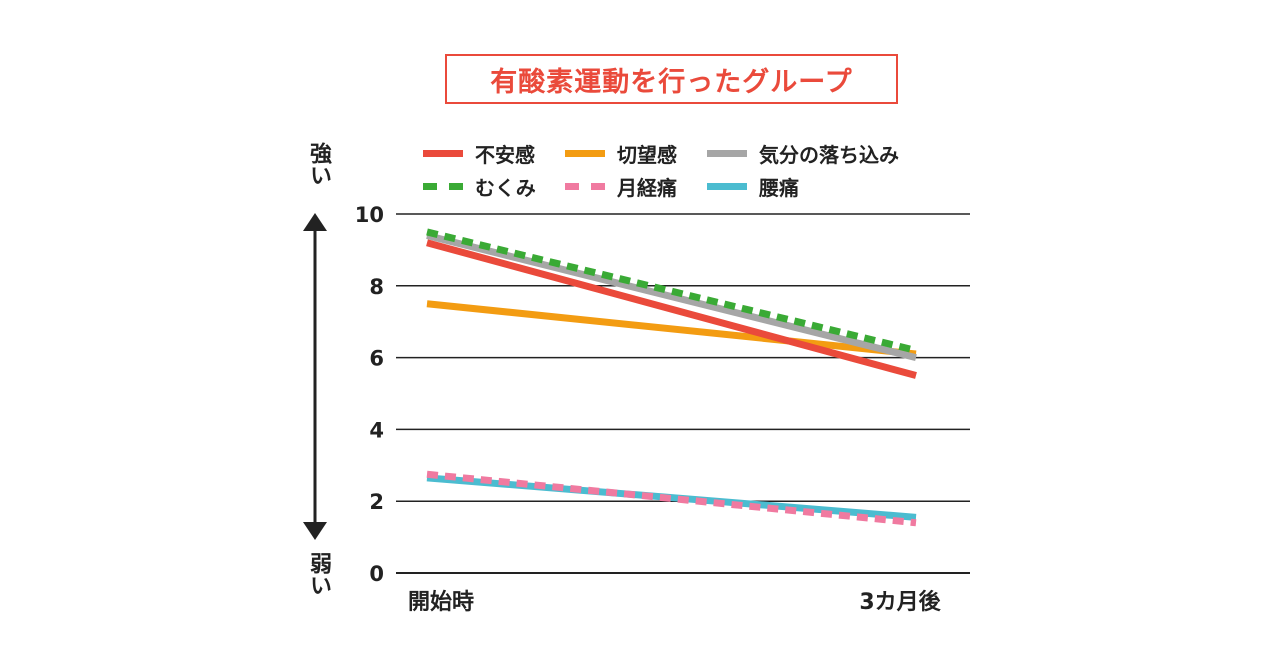 The height and width of the screenshot is (658, 1272). What do you see at coordinates (671, 329) in the screenshot?
I see `series-line-切望感` at bounding box center [671, 329].